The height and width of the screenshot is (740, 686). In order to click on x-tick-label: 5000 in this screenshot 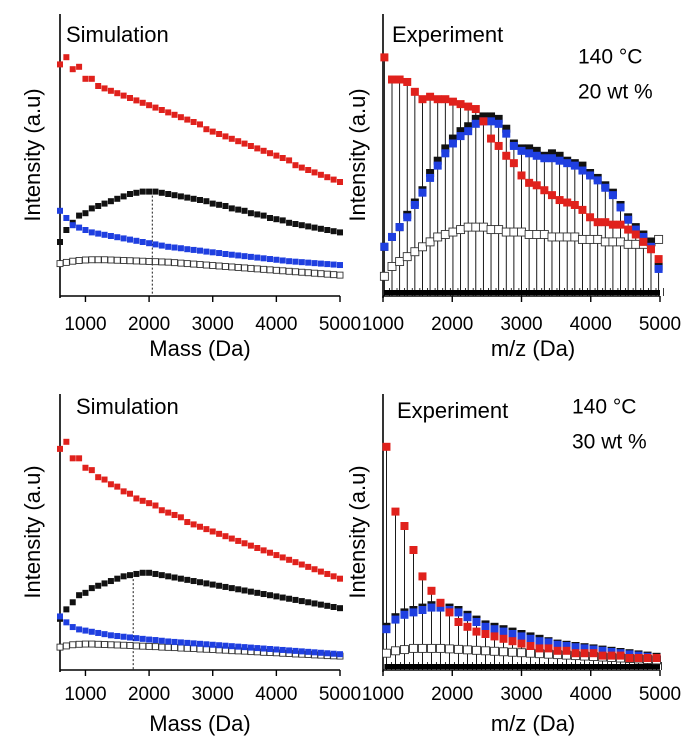, I will do `click(340, 324)`.